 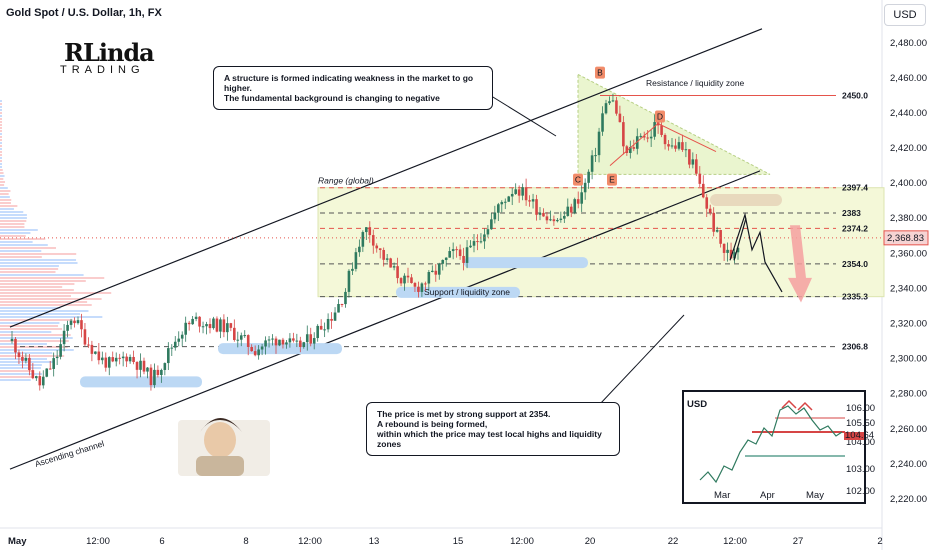 What do you see at coordinates (905, 15) in the screenshot?
I see `currency-button: USD` at bounding box center [905, 15].